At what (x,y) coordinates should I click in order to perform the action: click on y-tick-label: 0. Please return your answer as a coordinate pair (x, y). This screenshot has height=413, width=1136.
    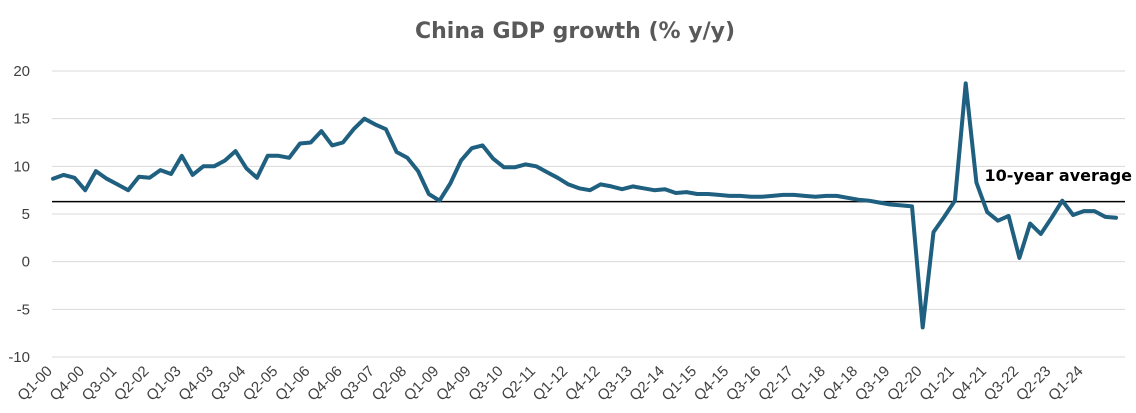
    Looking at the image, I should click on (26, 262).